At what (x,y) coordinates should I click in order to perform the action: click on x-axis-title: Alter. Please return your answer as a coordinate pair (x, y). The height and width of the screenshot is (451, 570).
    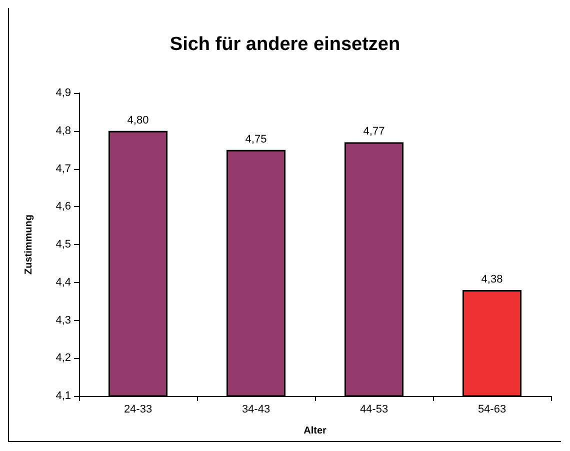
    Looking at the image, I should click on (315, 431).